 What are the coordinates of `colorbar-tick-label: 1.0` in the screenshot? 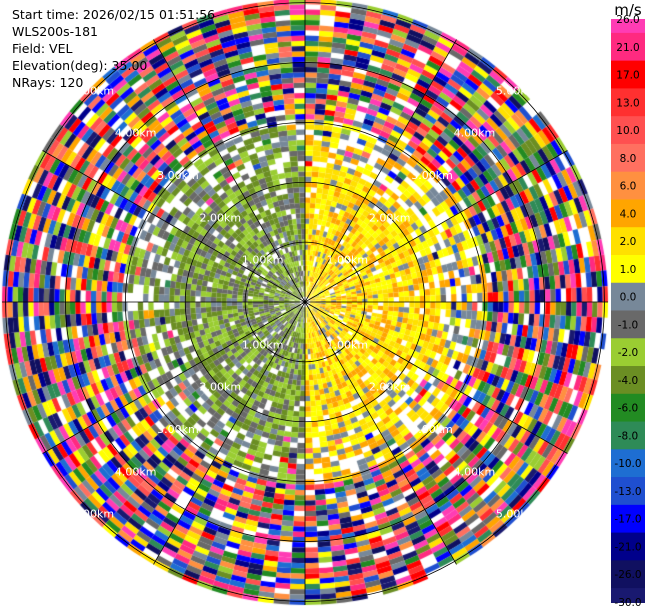 It's located at (628, 270).